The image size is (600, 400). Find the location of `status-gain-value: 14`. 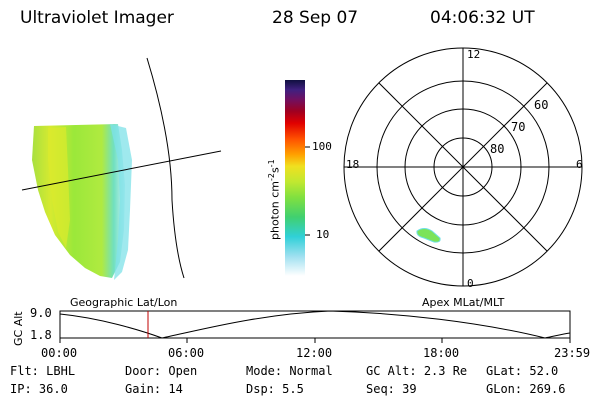

status-gain-value: 14 is located at coordinates (175, 389).